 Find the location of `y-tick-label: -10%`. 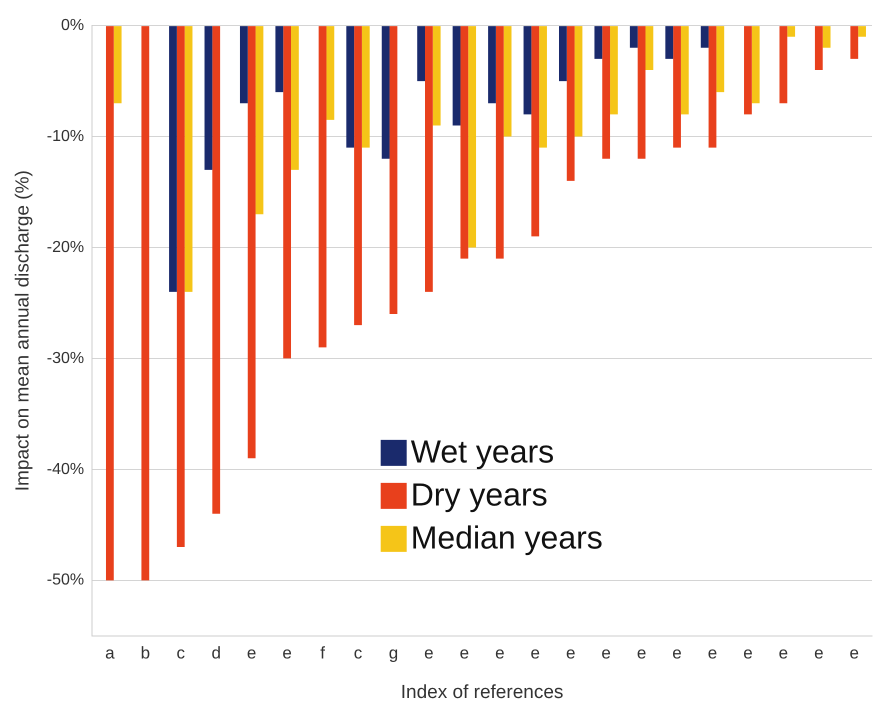

y-tick-label: -10% is located at coordinates (65, 136).